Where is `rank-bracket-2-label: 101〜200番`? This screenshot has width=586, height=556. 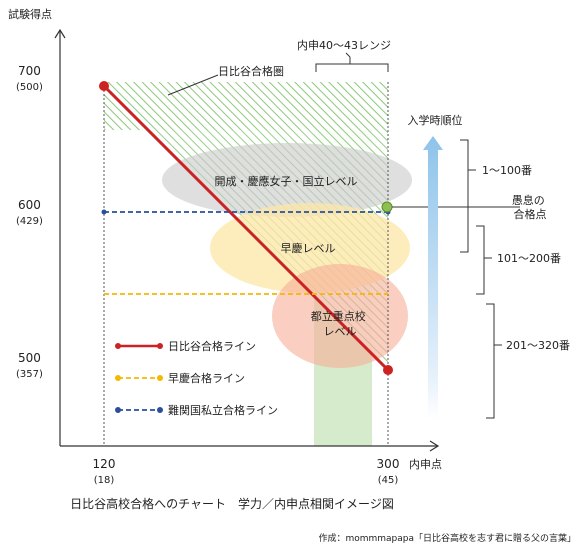 rank-bracket-2-label: 101〜200番 is located at coordinates (529, 258).